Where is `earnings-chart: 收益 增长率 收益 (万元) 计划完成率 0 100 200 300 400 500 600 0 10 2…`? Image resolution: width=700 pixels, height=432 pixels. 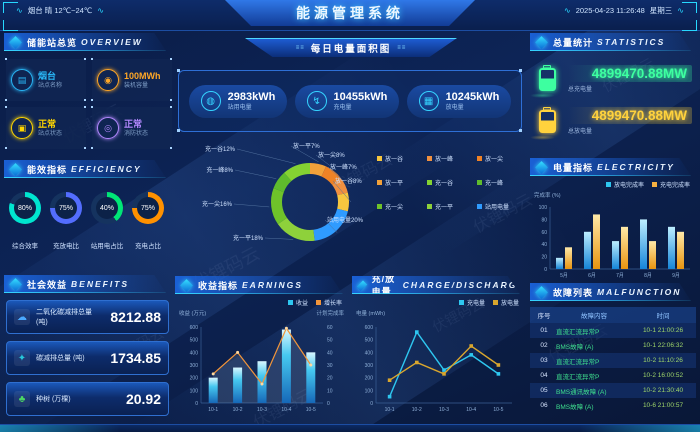 earnings-chart: 收益 增长率 收益 (万元) 计划完成率 0 100 200 300 400 500 600 0 10 2… is located at coordinates (261, 360).